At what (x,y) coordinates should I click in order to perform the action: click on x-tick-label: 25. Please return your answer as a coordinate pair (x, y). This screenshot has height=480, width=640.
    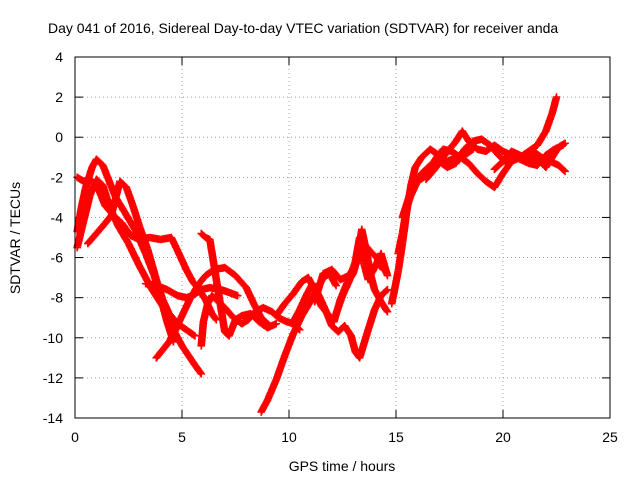
    Looking at the image, I should click on (610, 437).